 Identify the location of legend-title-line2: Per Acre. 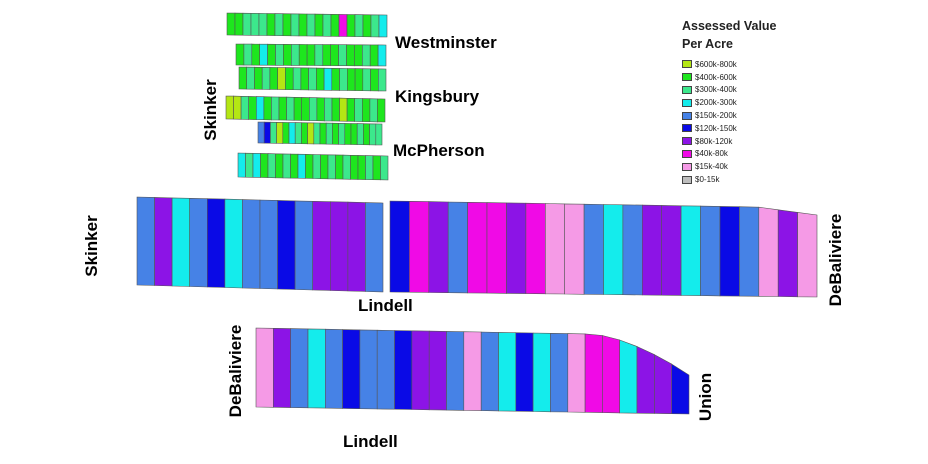
(707, 44).